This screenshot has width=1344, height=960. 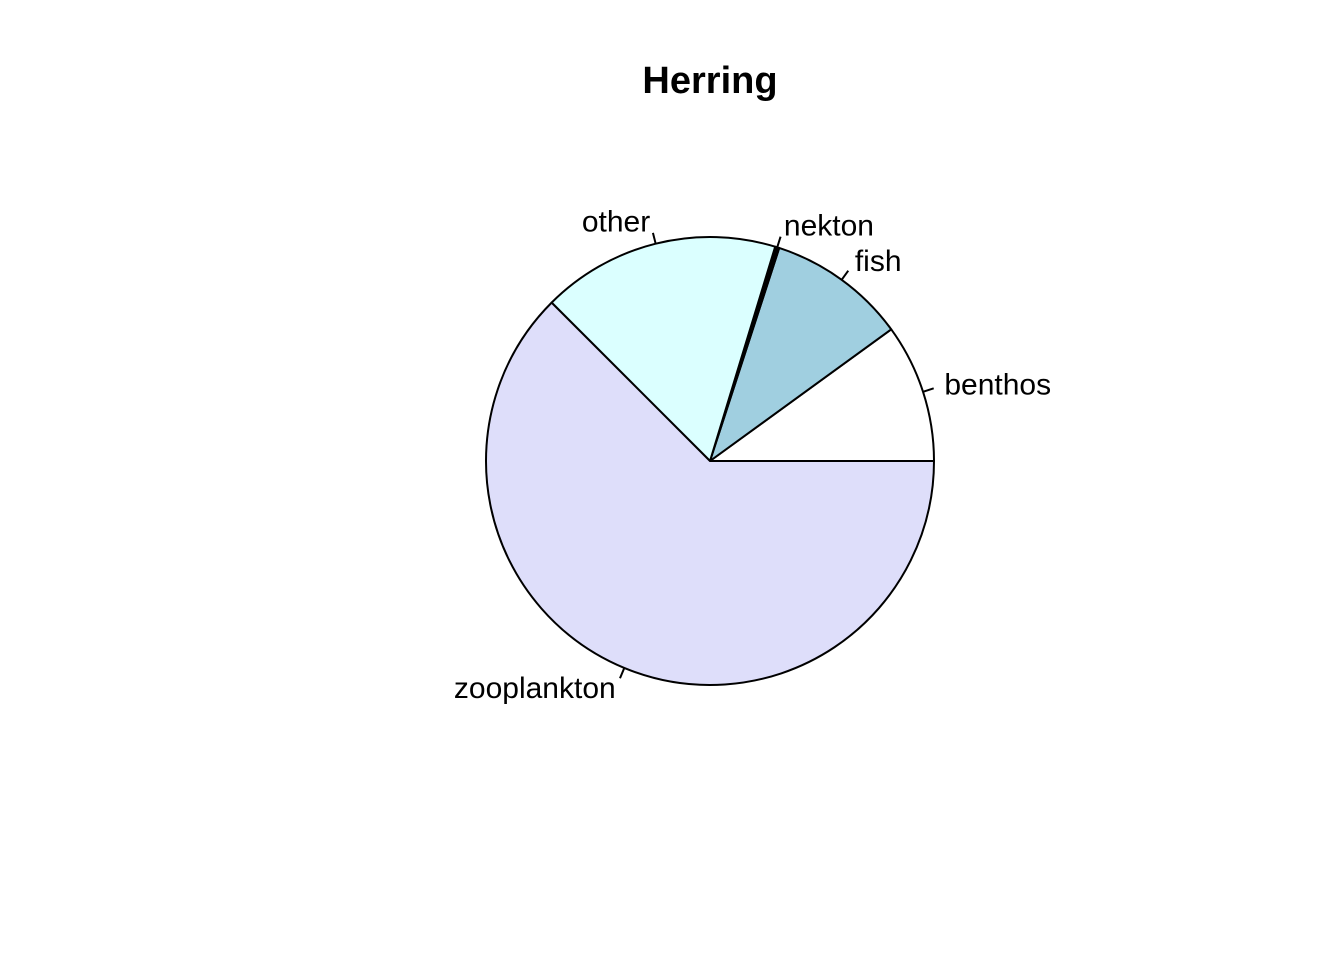 I want to click on chart-title: Herring, so click(x=709, y=81).